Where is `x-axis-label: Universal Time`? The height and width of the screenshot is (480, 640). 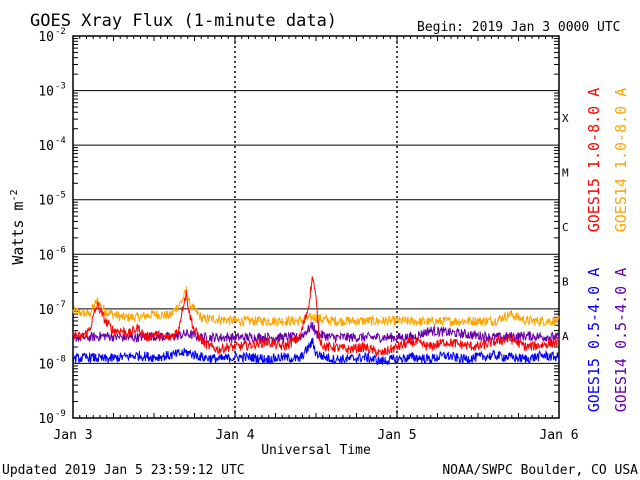
x-axis-label: Universal Time is located at coordinates (316, 450).